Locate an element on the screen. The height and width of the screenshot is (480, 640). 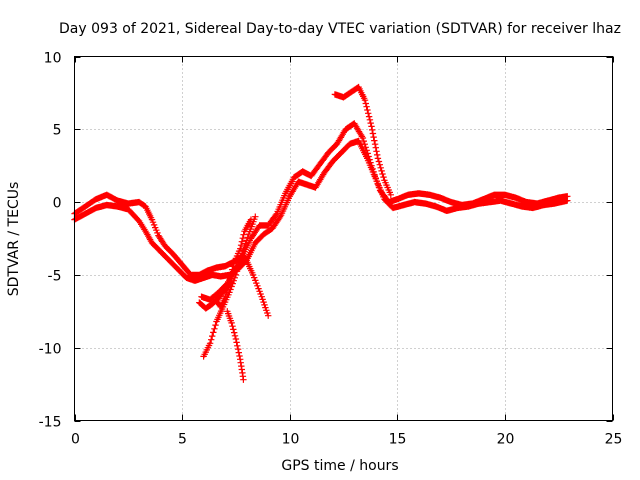
y-axis-tick-labels: -15 -10 -5 0 5 10 is located at coordinates (50, 241).